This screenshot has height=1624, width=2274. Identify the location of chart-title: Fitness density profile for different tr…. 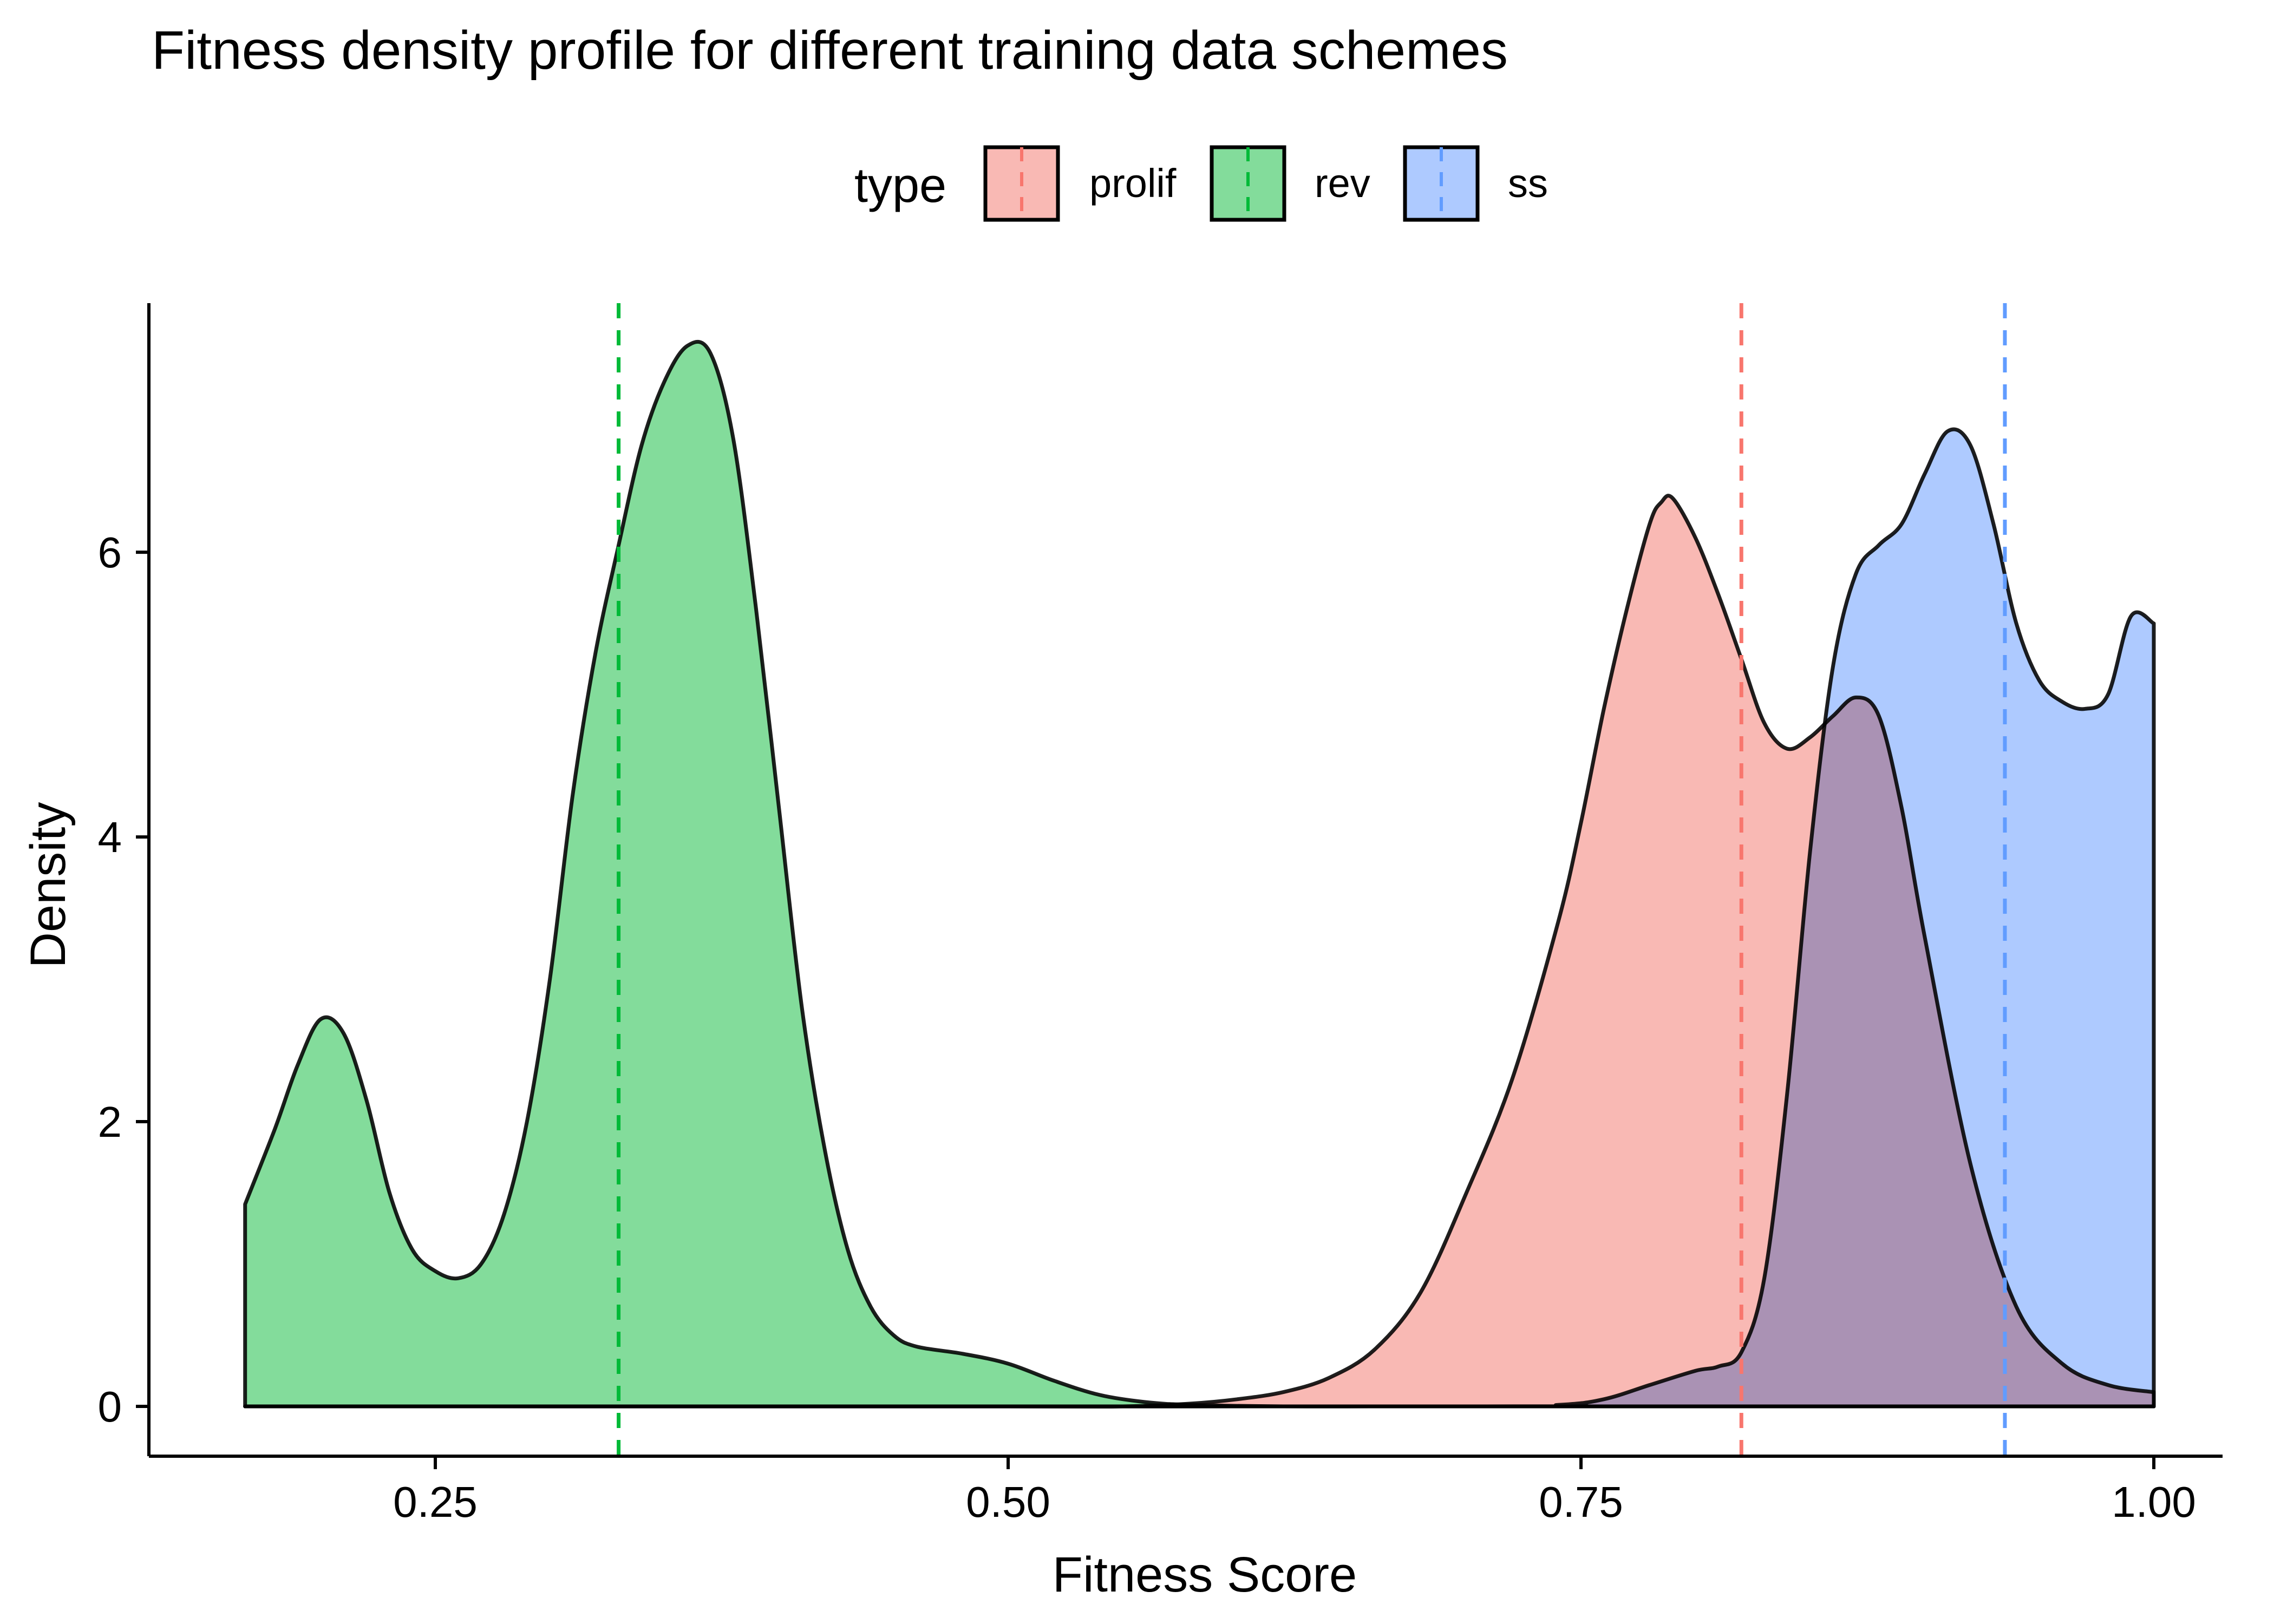
(830, 50).